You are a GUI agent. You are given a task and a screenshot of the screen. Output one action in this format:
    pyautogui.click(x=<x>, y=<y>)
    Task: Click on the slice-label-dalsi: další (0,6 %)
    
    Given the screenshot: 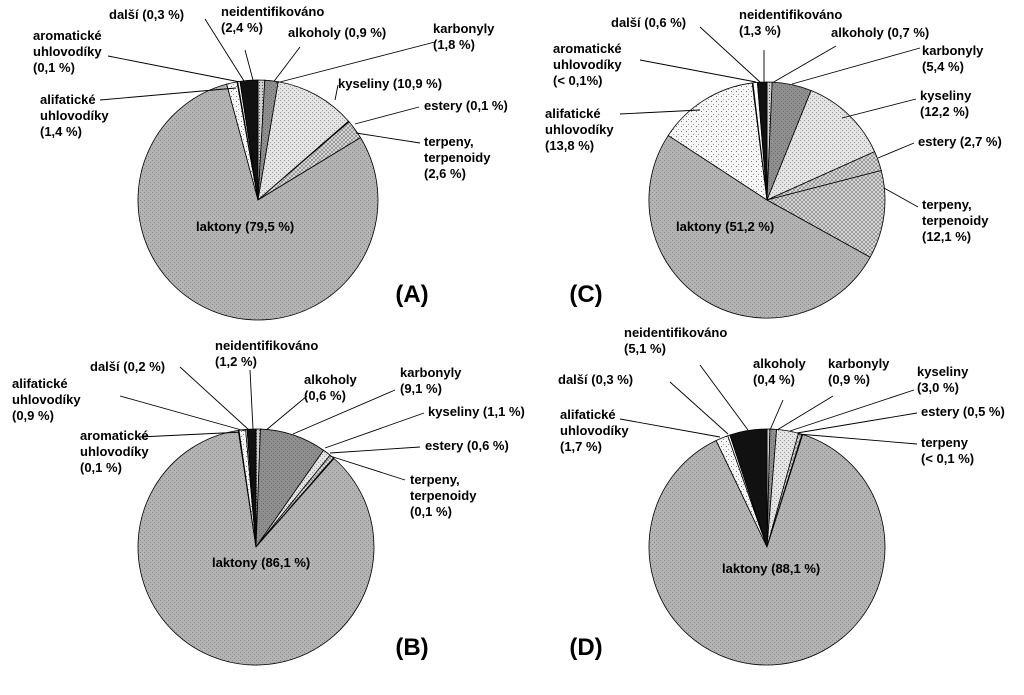 What is the action you would take?
    pyautogui.click(x=648, y=22)
    